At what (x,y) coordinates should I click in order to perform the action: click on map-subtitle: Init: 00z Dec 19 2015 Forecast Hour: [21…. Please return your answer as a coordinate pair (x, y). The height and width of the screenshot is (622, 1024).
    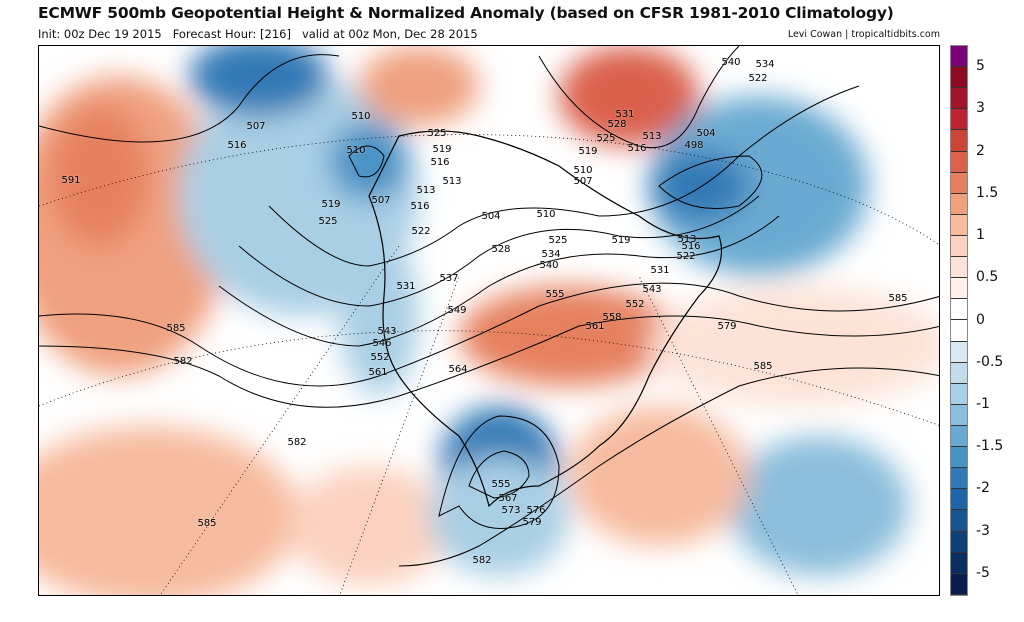
    Looking at the image, I should click on (258, 34).